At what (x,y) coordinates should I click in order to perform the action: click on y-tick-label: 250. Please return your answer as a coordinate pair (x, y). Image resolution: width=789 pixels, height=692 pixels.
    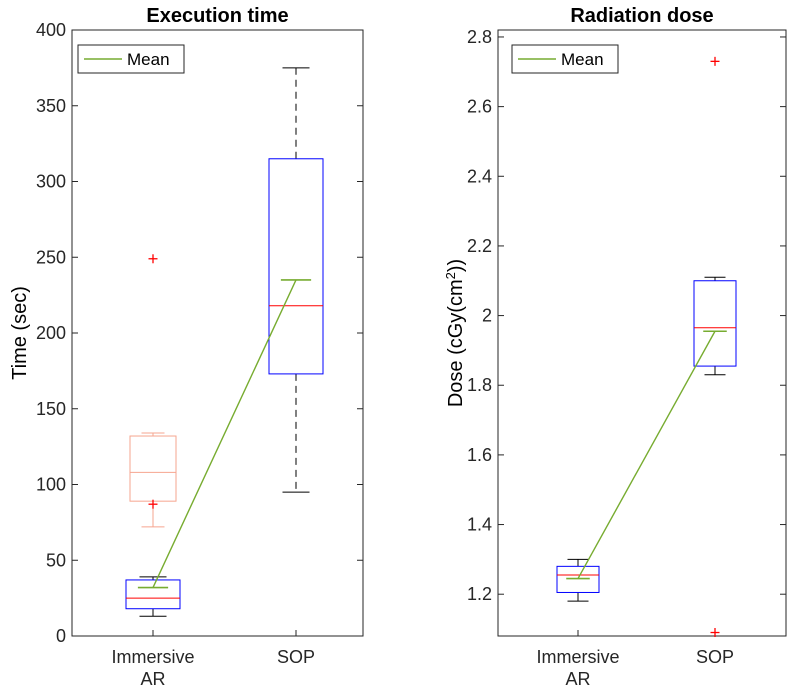
    Looking at the image, I should click on (51, 257).